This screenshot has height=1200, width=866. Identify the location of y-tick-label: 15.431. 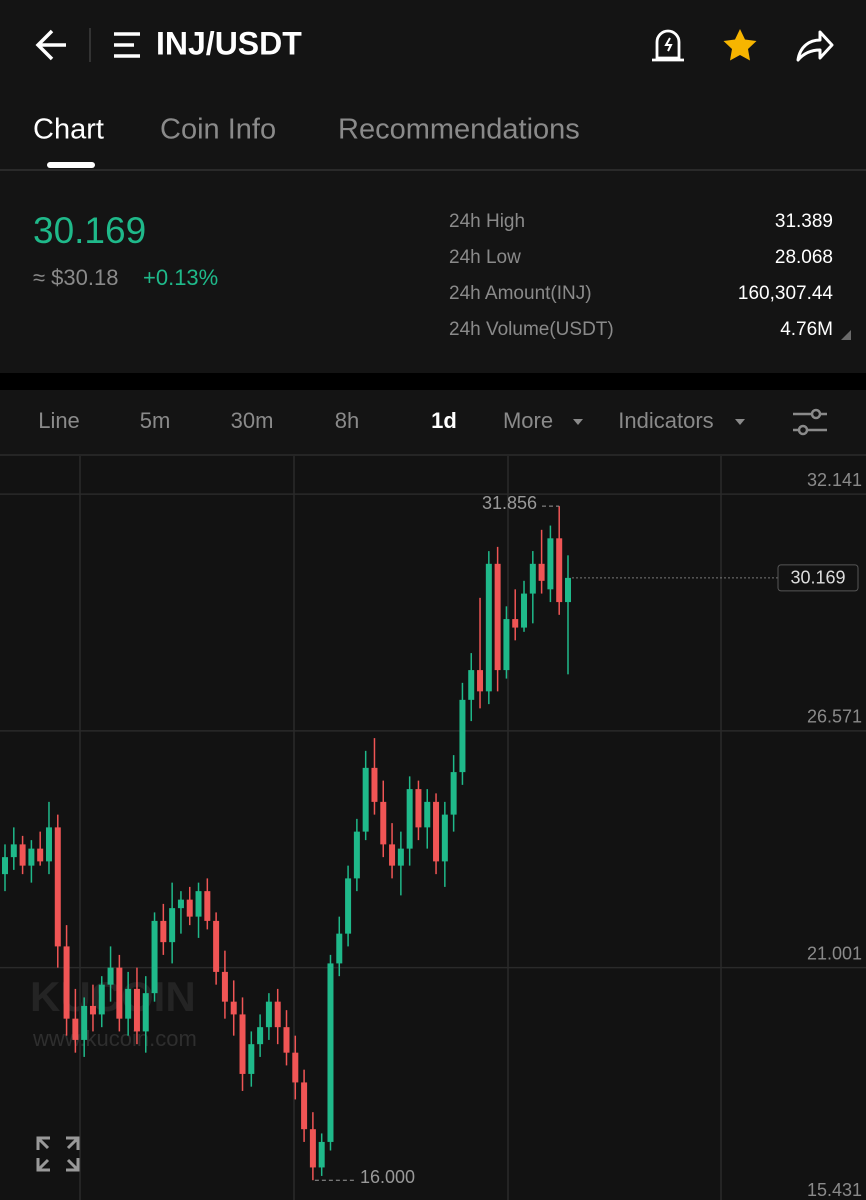
(834, 1190).